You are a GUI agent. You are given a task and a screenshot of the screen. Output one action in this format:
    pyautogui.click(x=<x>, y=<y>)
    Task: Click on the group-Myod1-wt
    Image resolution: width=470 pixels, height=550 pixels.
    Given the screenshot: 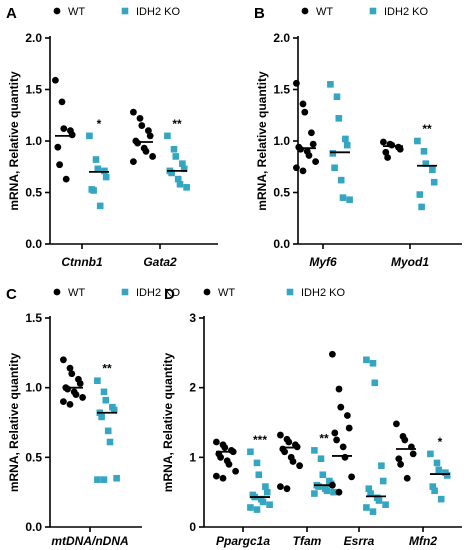 What is the action you would take?
    pyautogui.click(x=392, y=149)
    